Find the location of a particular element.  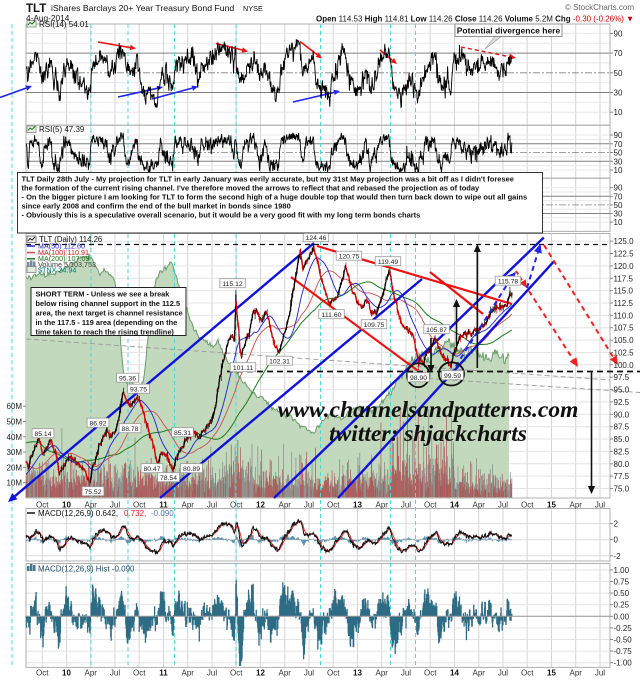

svg-text: 75.0 is located at coordinates (622, 489).